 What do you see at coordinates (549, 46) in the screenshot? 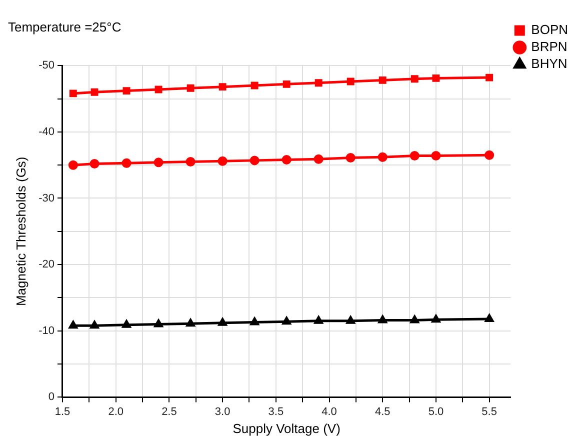
I see `legend-label: BRPN` at bounding box center [549, 46].